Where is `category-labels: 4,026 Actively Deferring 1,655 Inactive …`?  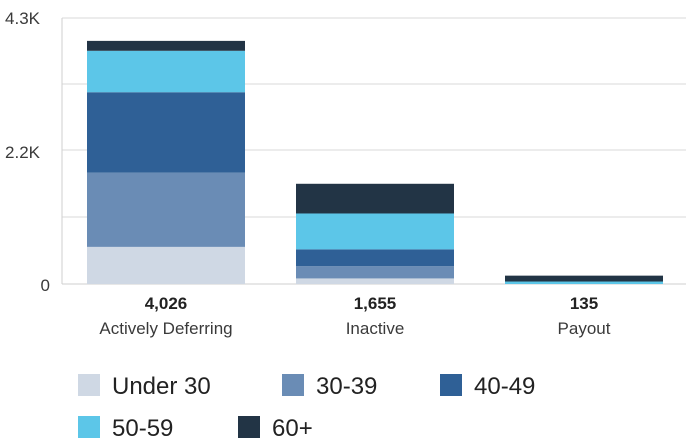
category-labels: 4,026 Actively Deferring 1,655 Inactive … is located at coordinates (354, 316).